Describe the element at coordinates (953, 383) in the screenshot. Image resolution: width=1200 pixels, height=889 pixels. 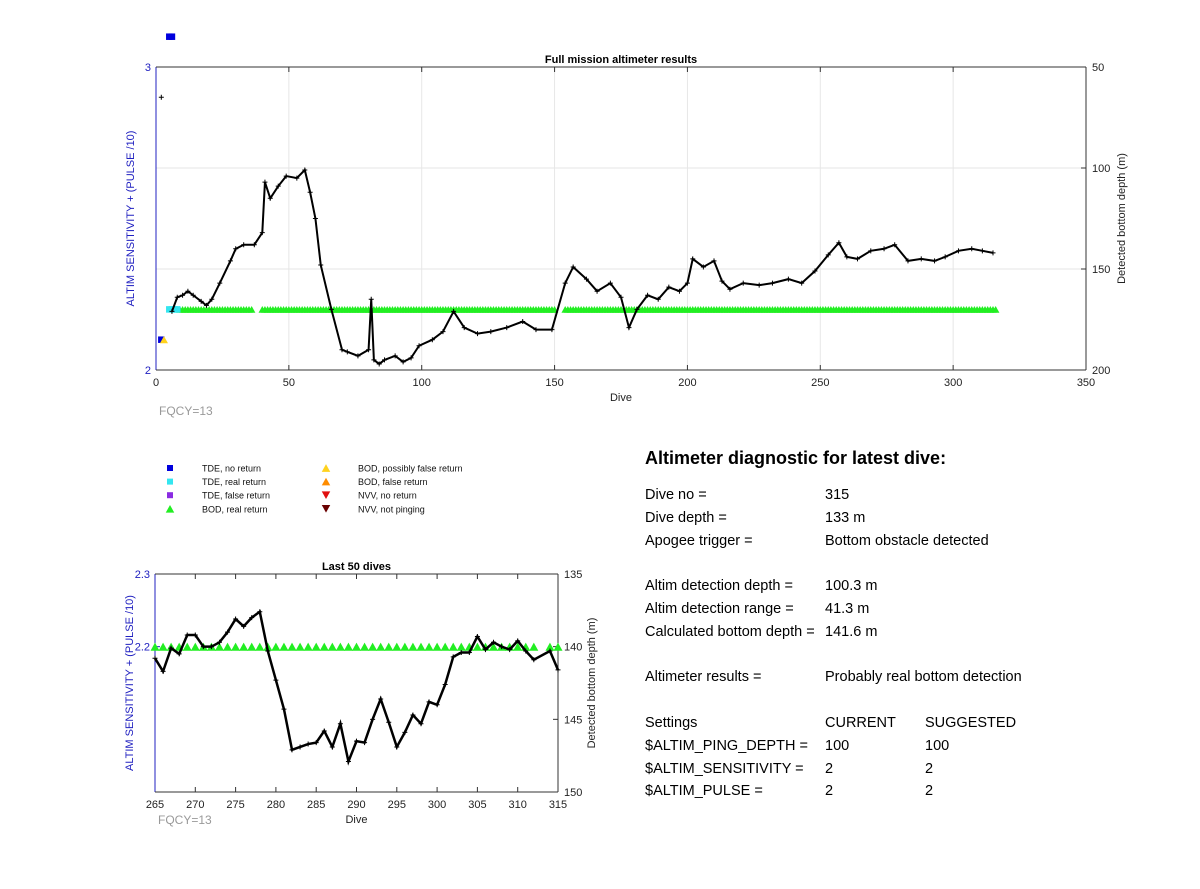
I see `full-x-tick-label: 300` at that location.